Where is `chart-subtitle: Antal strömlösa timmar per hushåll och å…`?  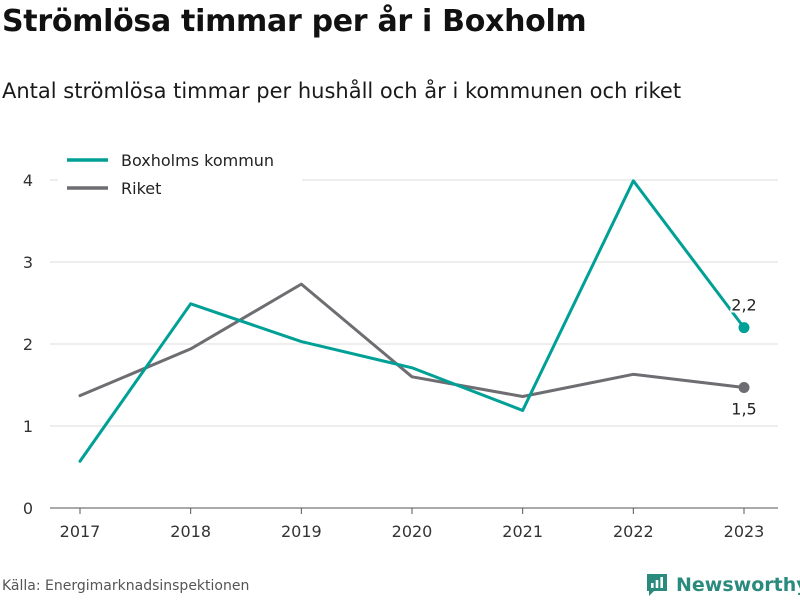
chart-subtitle: Antal strömlösa timmar per hushåll och å… is located at coordinates (342, 91).